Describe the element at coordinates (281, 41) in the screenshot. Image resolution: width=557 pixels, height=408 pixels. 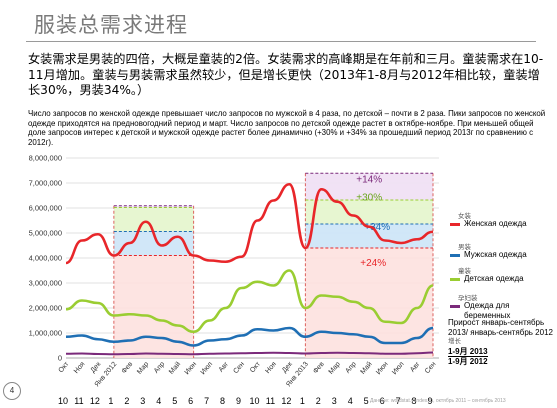
I see `title-underline` at that location.